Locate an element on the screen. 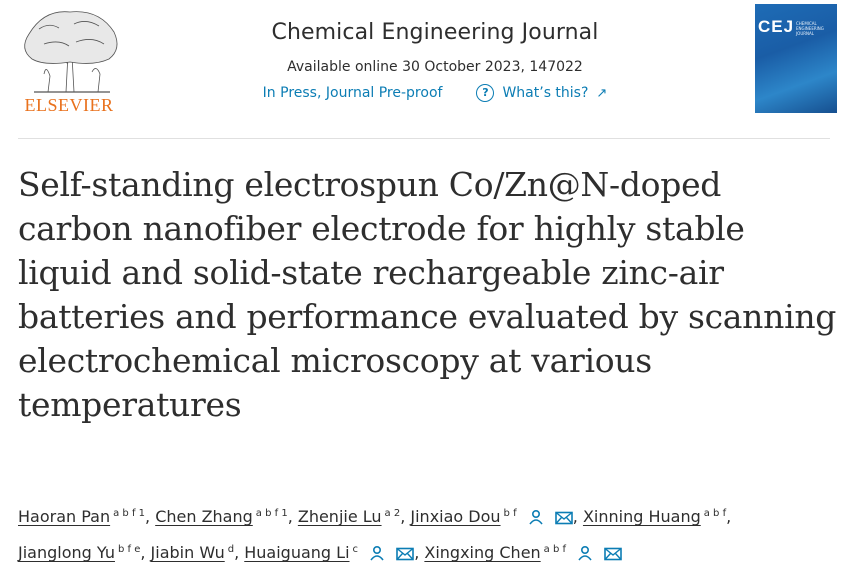  author-affiliations: a 2 is located at coordinates (392, 513).